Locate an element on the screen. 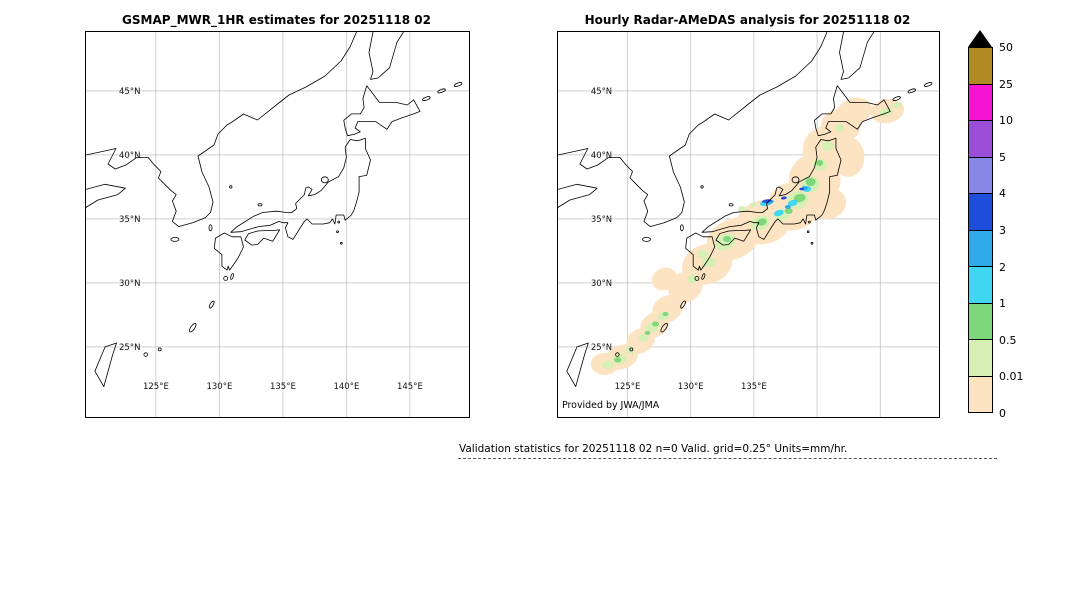 The height and width of the screenshot is (612, 1080). lon-tick-label: 140°E is located at coordinates (346, 387).